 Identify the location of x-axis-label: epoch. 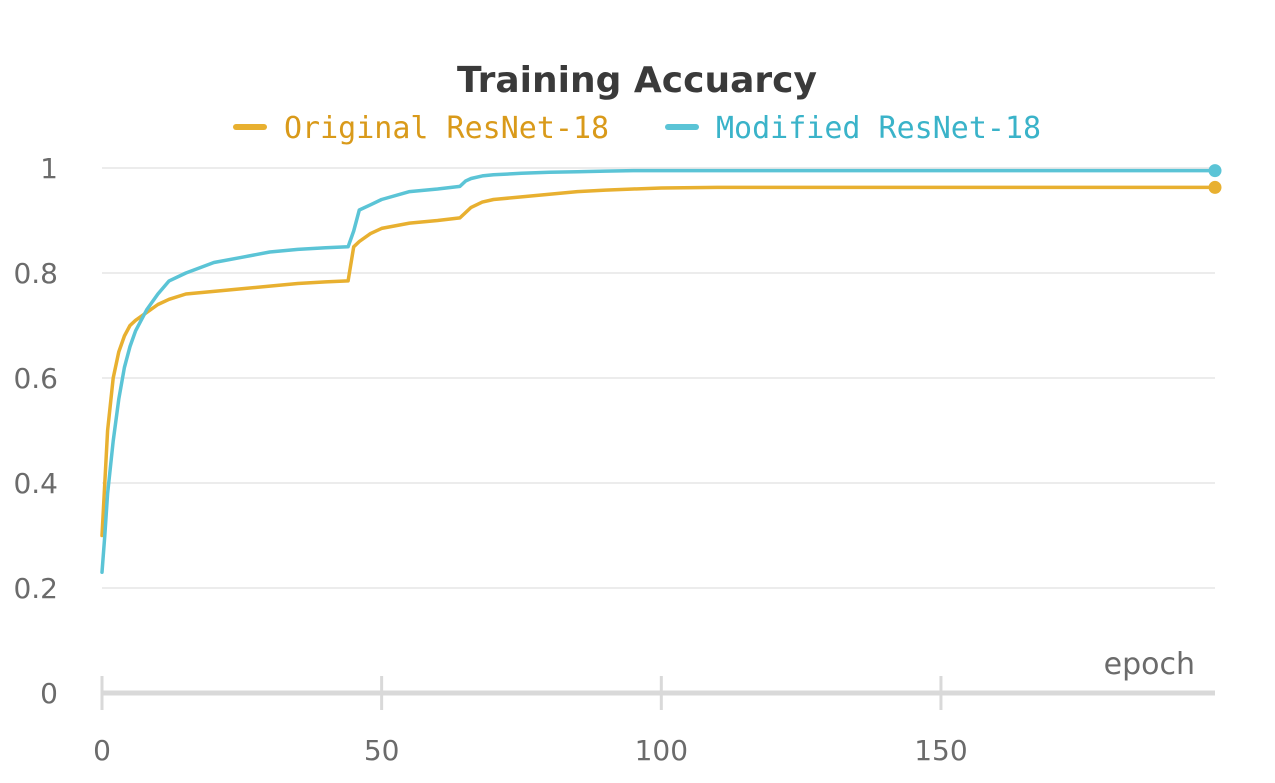
(1149, 664).